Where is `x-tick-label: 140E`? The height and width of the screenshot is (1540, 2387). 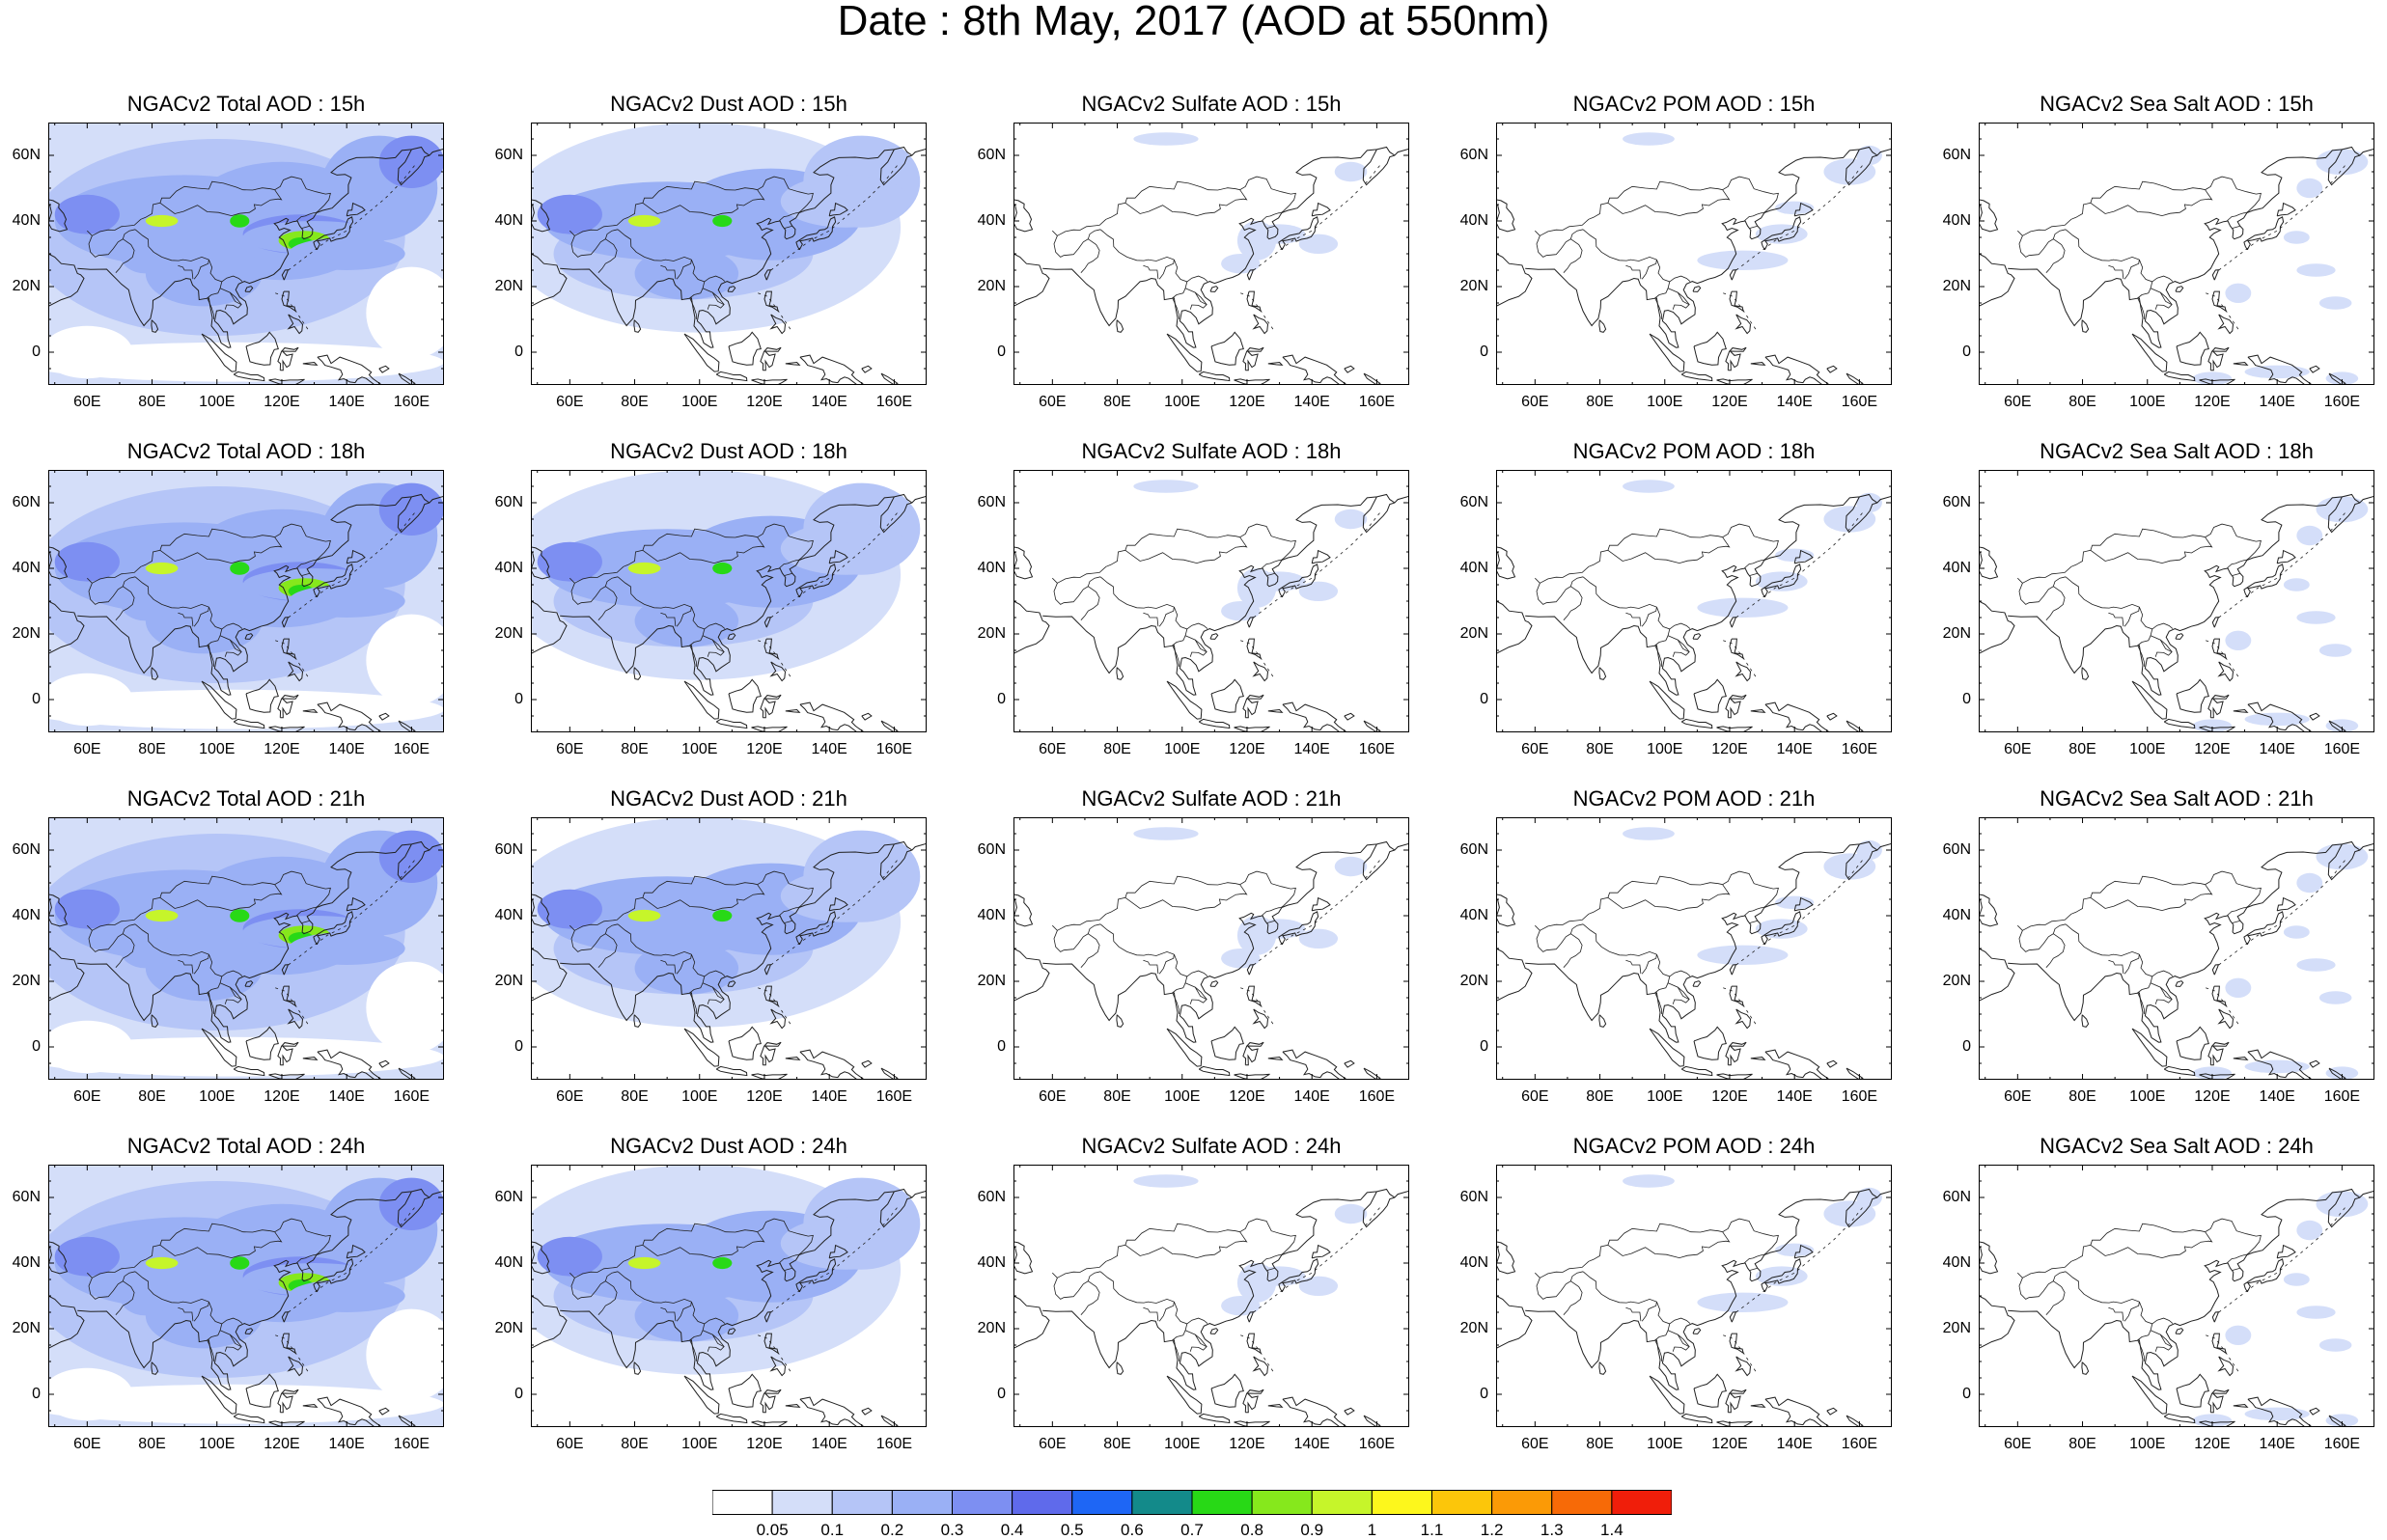
x-tick-label: 140E is located at coordinates (829, 1097).